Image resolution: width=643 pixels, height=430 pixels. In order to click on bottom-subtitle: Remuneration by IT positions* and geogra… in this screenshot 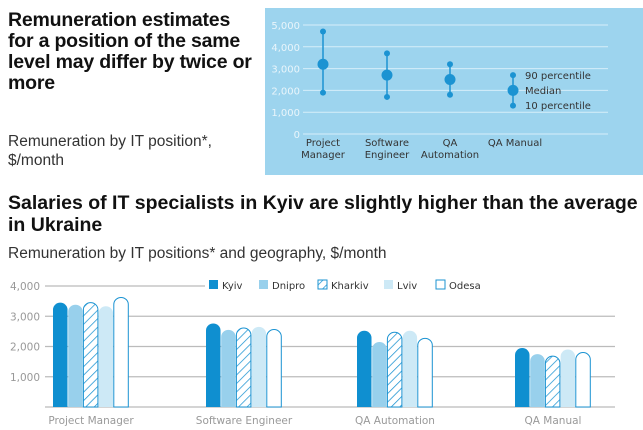, I will do `click(197, 253)`.